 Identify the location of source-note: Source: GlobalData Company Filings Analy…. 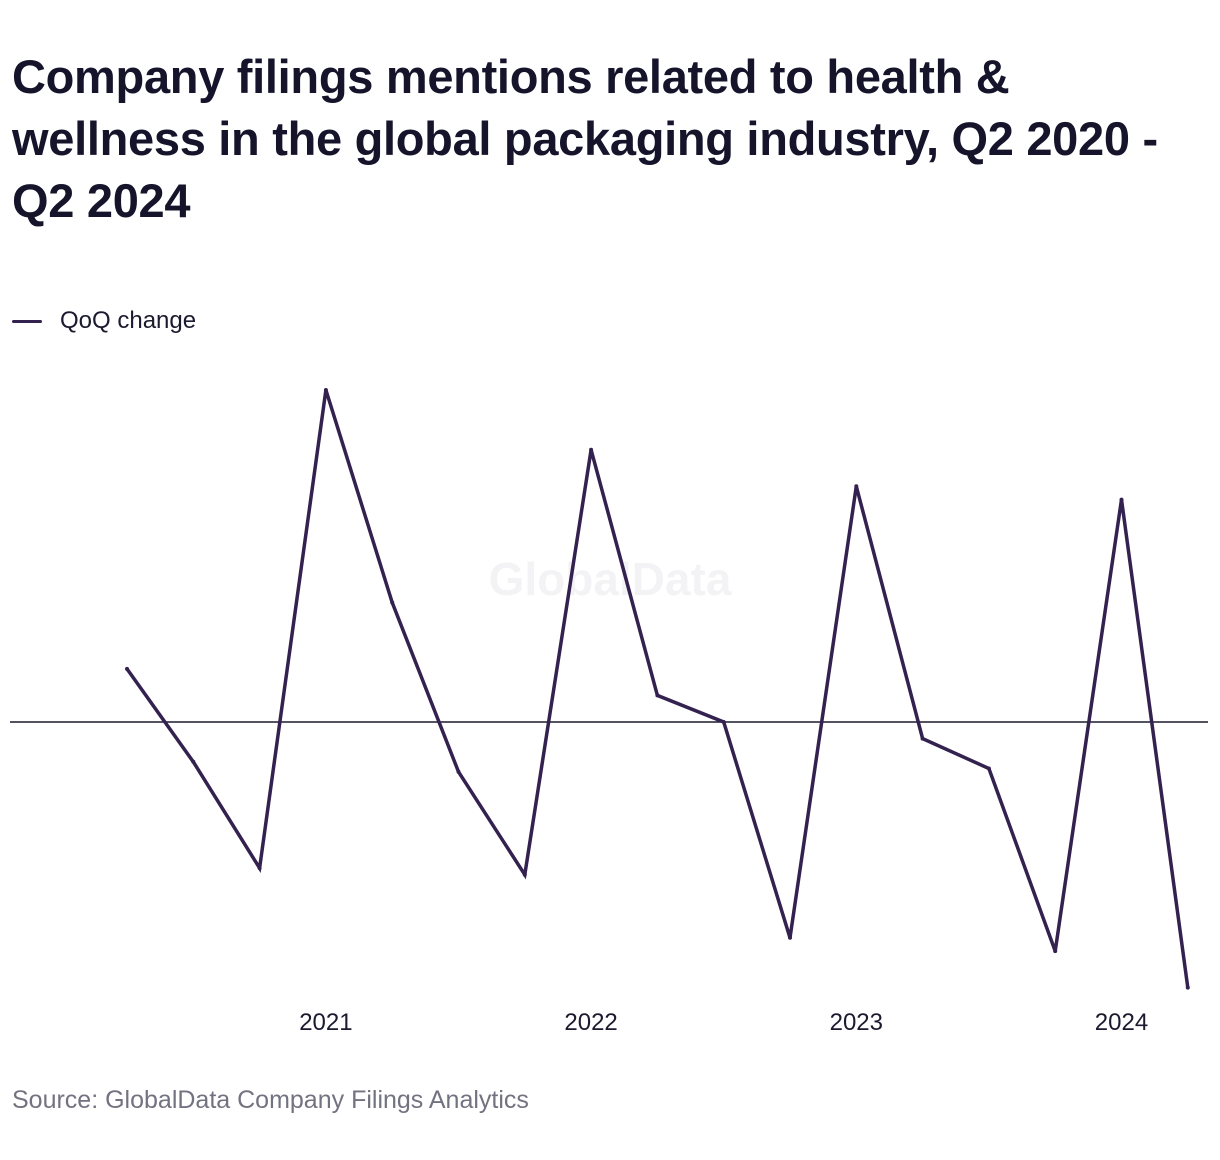
(270, 1100).